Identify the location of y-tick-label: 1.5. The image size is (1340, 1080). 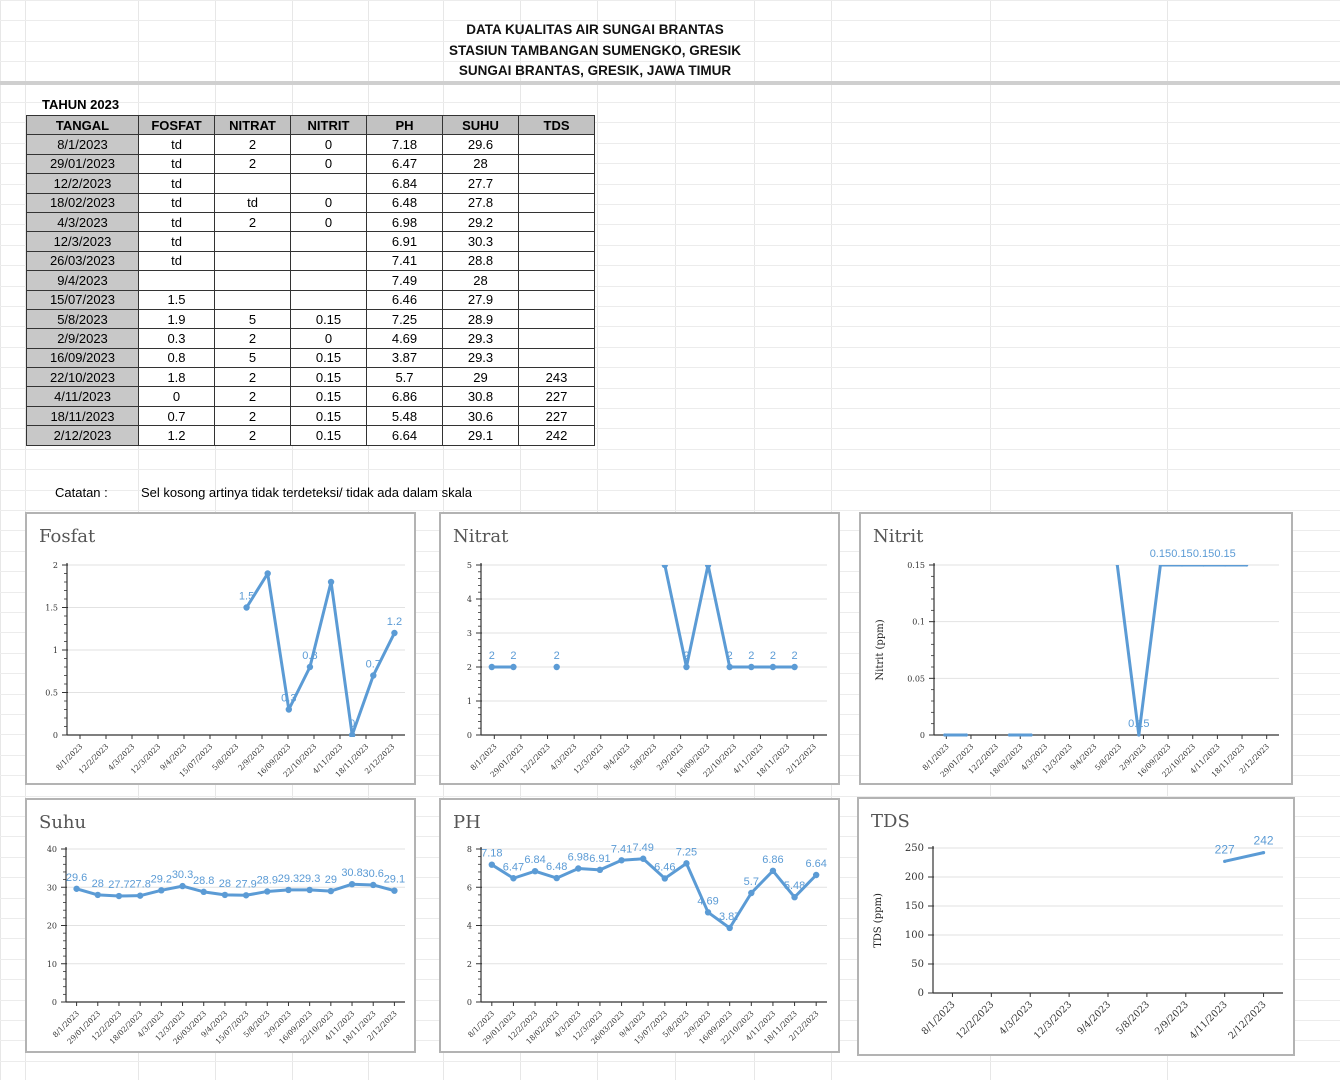
(51, 608).